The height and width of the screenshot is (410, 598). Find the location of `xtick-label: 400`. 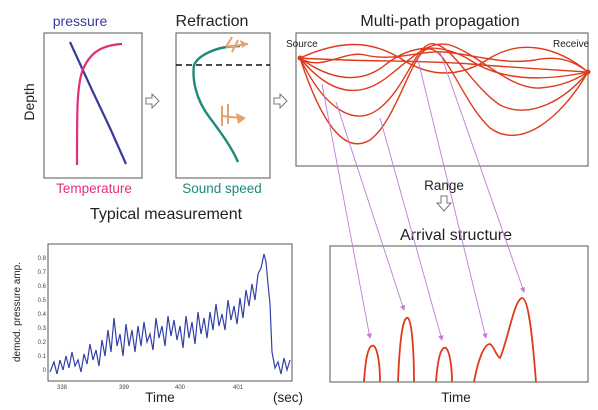

xtick-label: 400 is located at coordinates (180, 388).